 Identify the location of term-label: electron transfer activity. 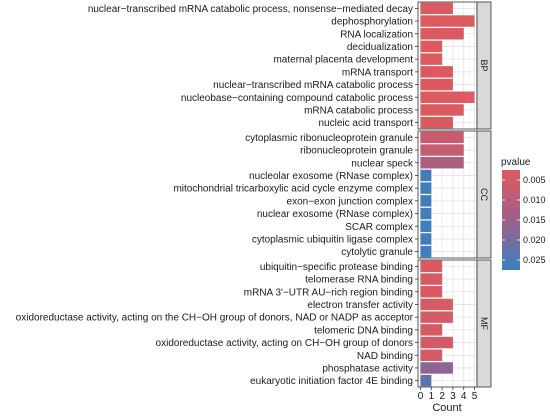
(360, 305).